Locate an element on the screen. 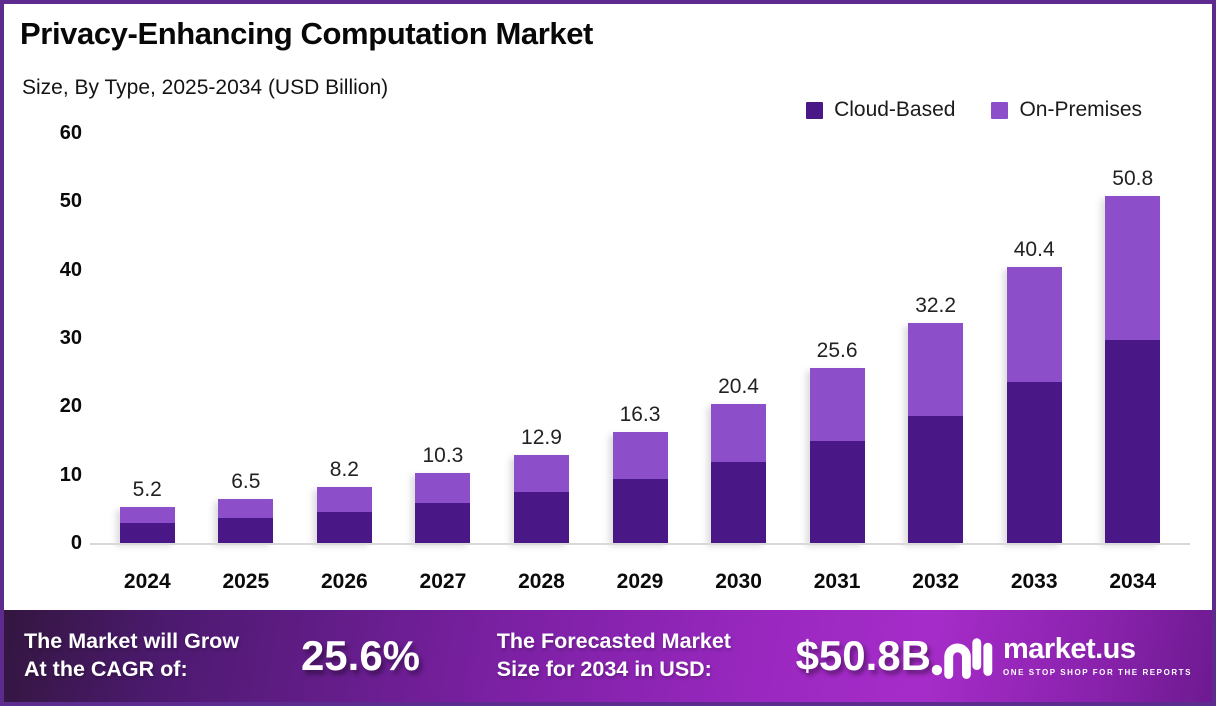 This screenshot has height=706, width=1216. bar-group-2024: 5.2 is located at coordinates (147, 338).